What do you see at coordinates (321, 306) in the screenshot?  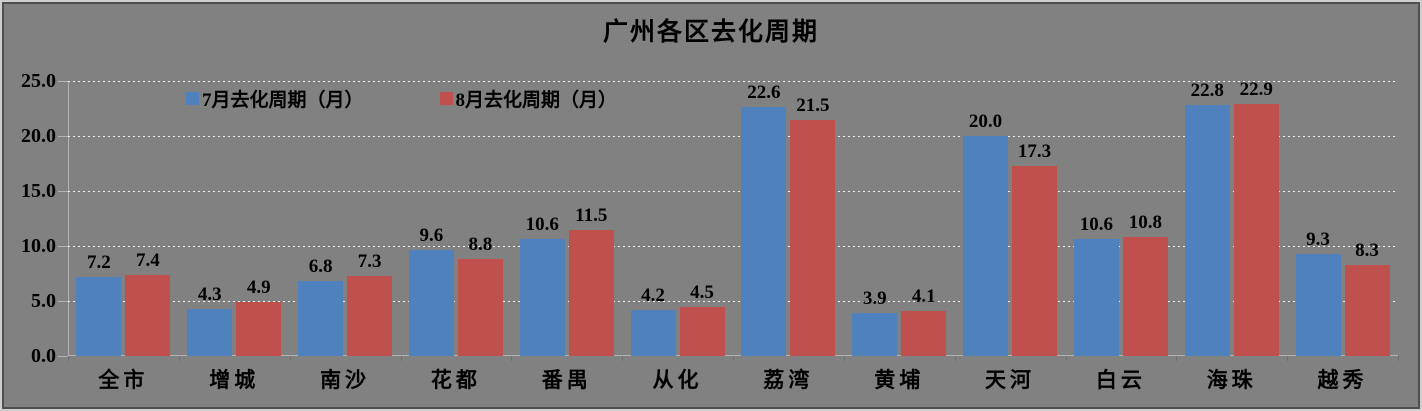 I see `bar-july: 6.8` at bounding box center [321, 306].